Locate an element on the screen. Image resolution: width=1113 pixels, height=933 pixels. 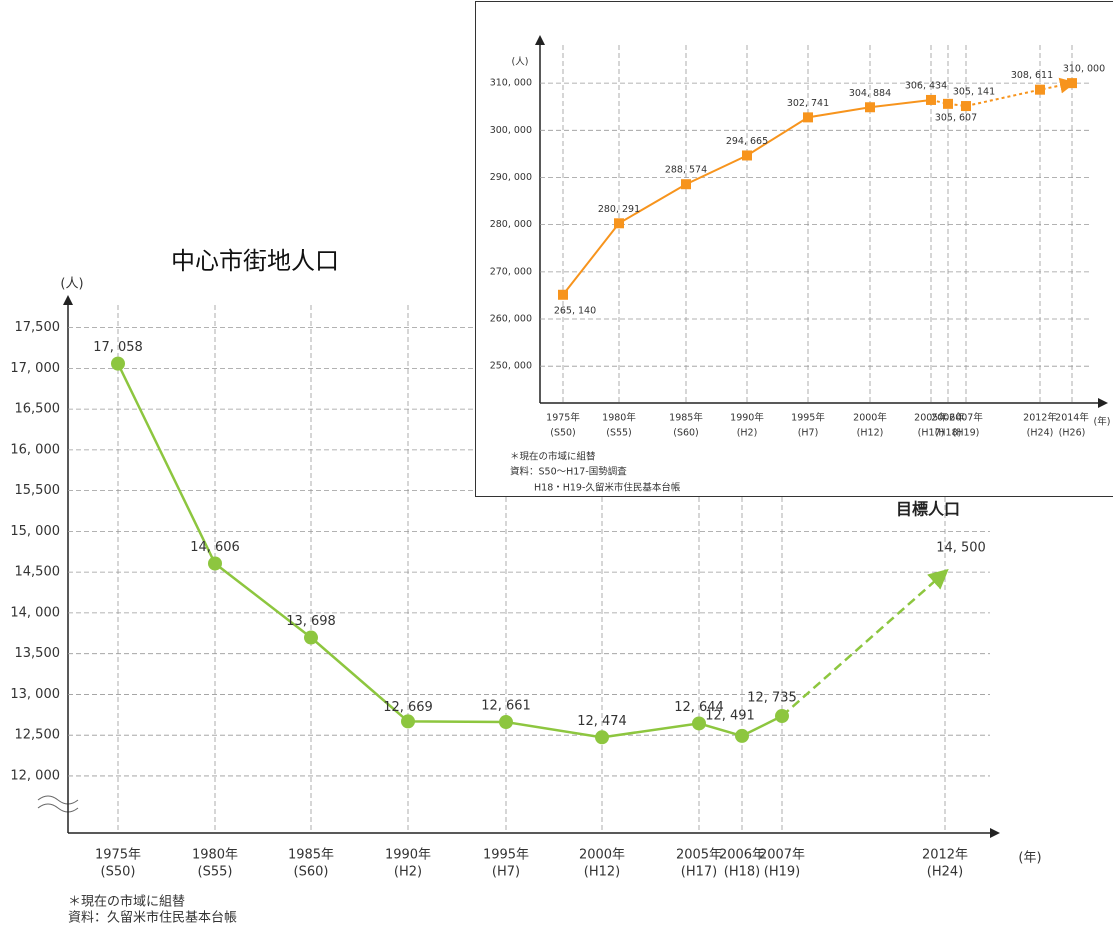
annotation: 目標人口 is located at coordinates (928, 509).